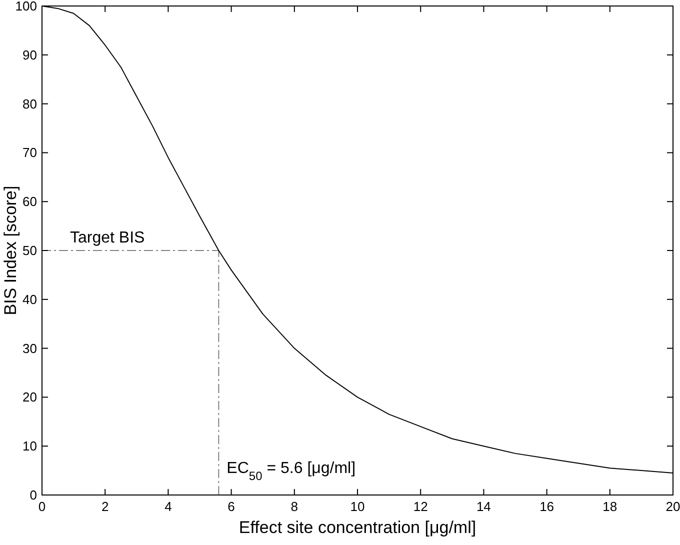 The image size is (680, 545). What do you see at coordinates (29, 104) in the screenshot?
I see `y-tick-label: 80` at bounding box center [29, 104].